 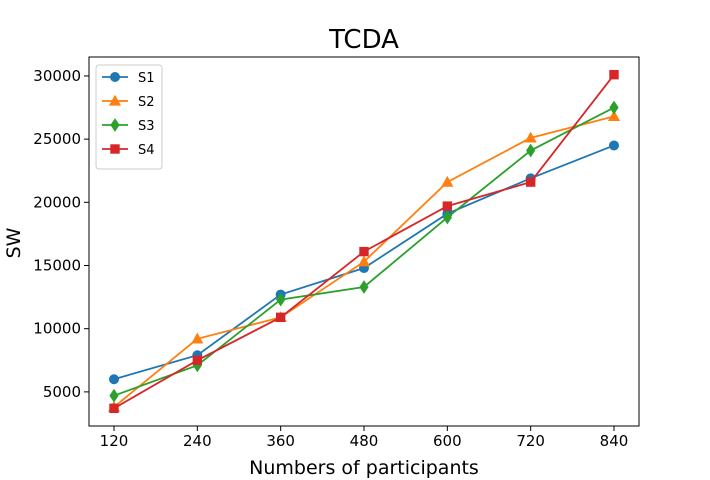 What do you see at coordinates (447, 441) in the screenshot?
I see `x-tick-label: 600` at bounding box center [447, 441].